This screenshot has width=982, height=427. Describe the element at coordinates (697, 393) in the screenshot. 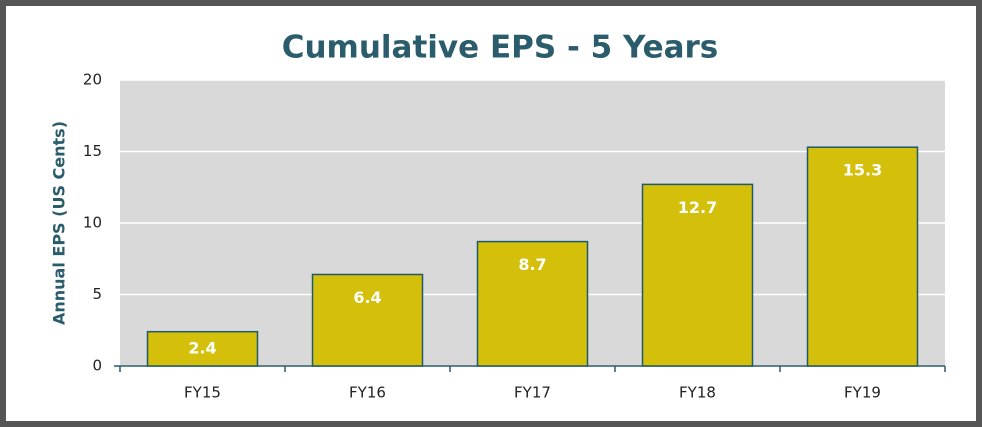

I see `x-tick-label: FY18` at that location.